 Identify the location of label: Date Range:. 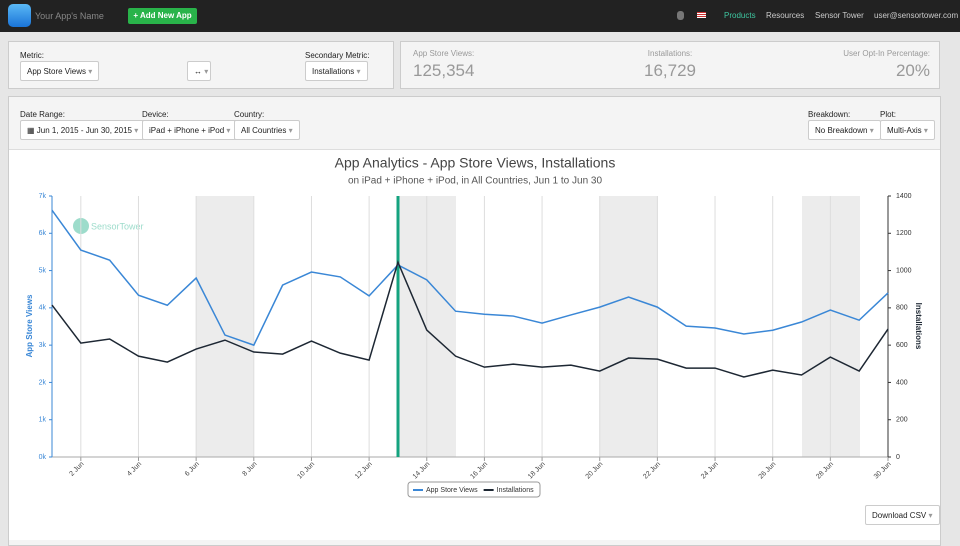
(42, 114).